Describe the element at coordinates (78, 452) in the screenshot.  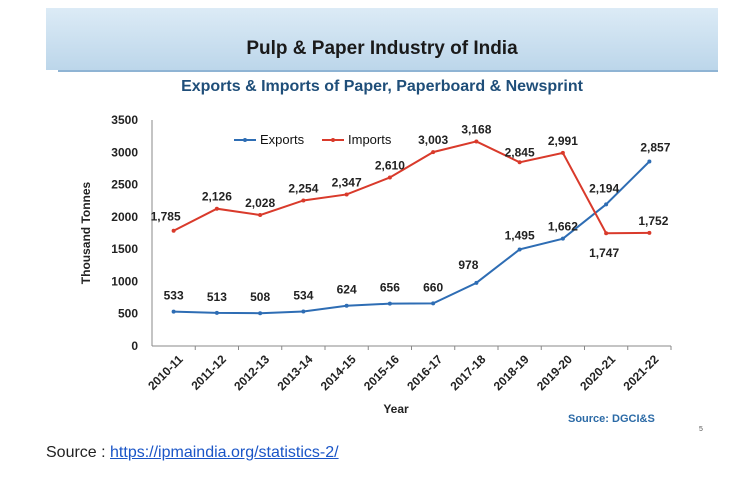
I see `footer-label: Source :` at that location.